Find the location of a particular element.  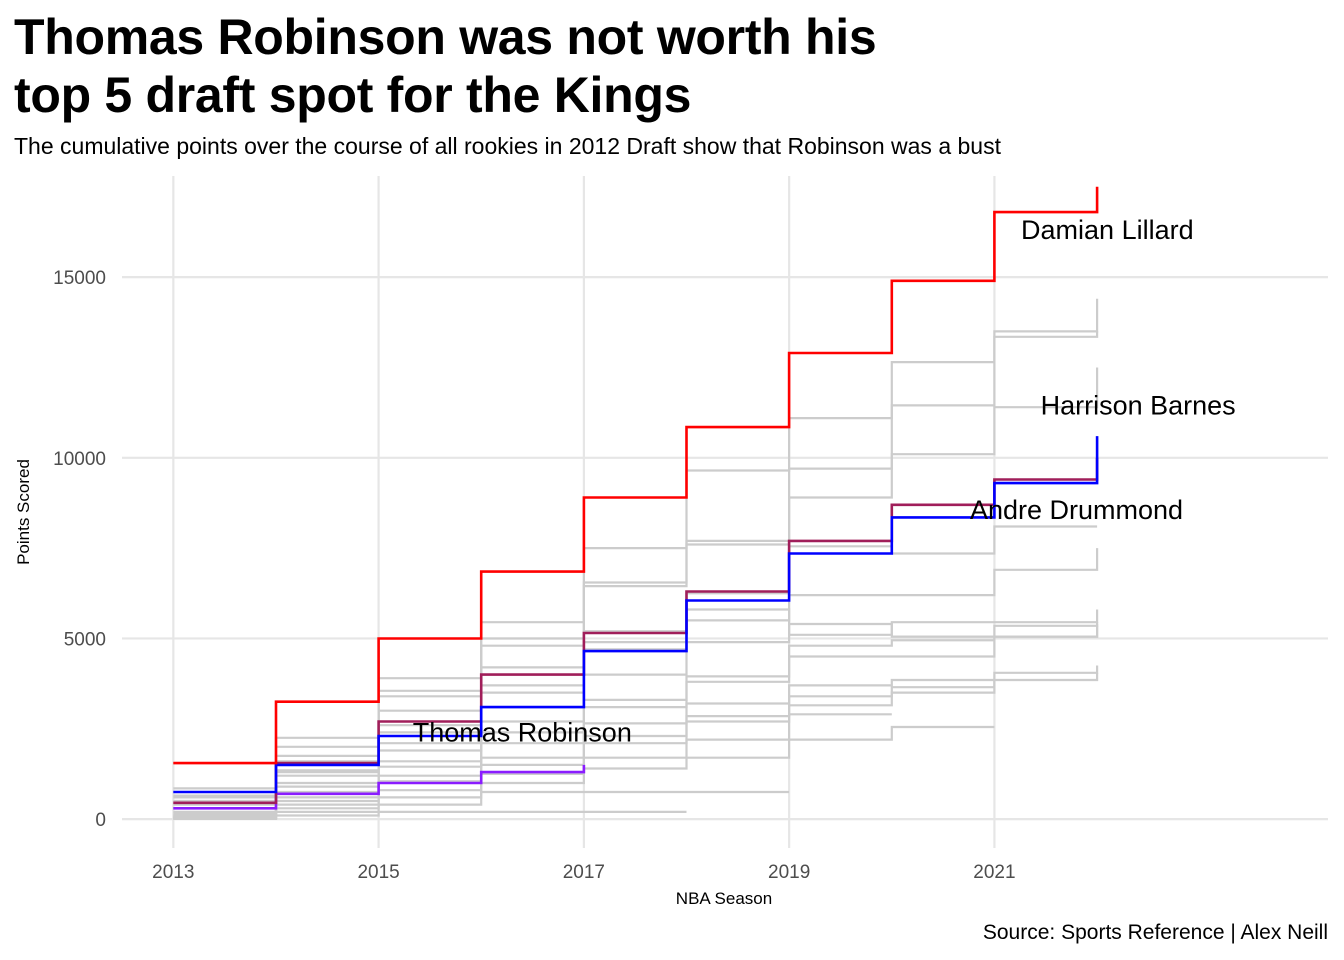

chart-title-line-2: top 5 draft spot for the Kings is located at coordinates (353, 95).